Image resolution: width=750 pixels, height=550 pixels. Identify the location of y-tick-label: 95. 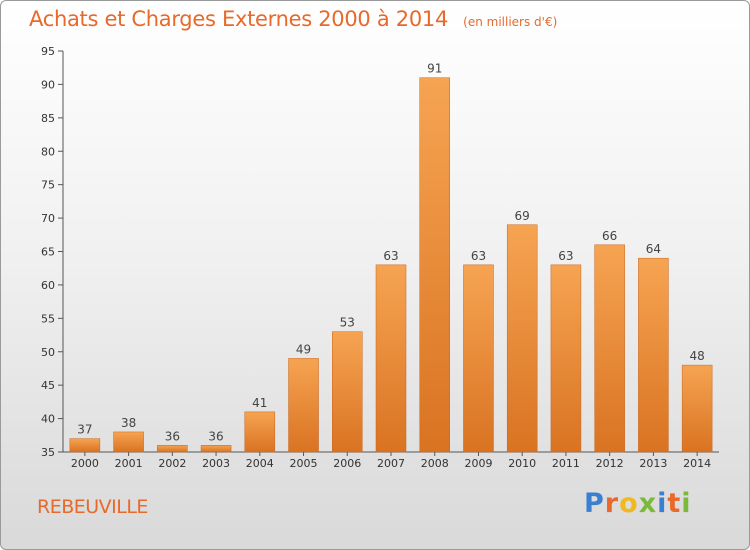
(48, 51).